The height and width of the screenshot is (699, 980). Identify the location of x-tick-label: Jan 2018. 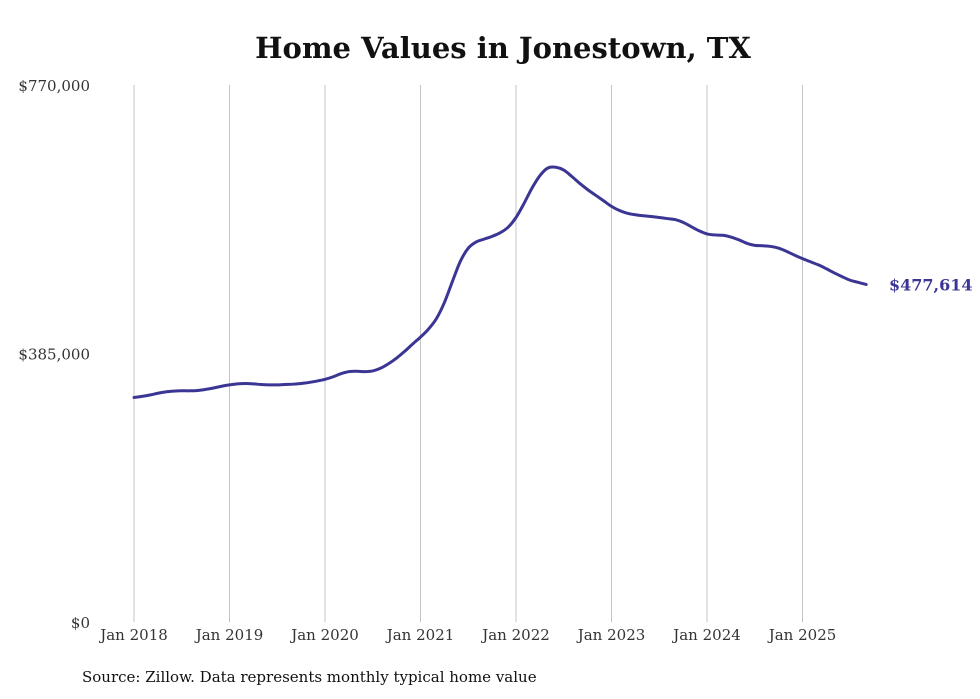
(133, 635).